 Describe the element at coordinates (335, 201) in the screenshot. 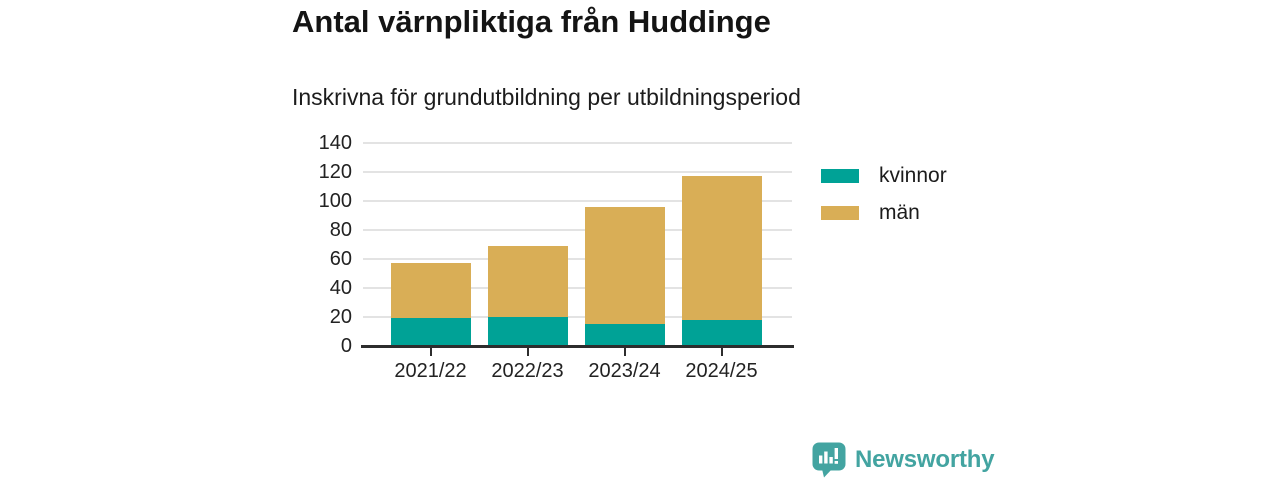

I see `y-axis-tick-label: 100` at that location.